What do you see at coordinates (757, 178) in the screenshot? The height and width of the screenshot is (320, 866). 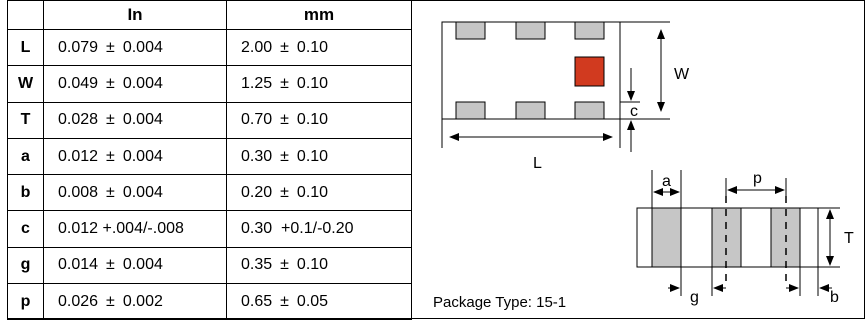 I see `label-p: p` at bounding box center [757, 178].